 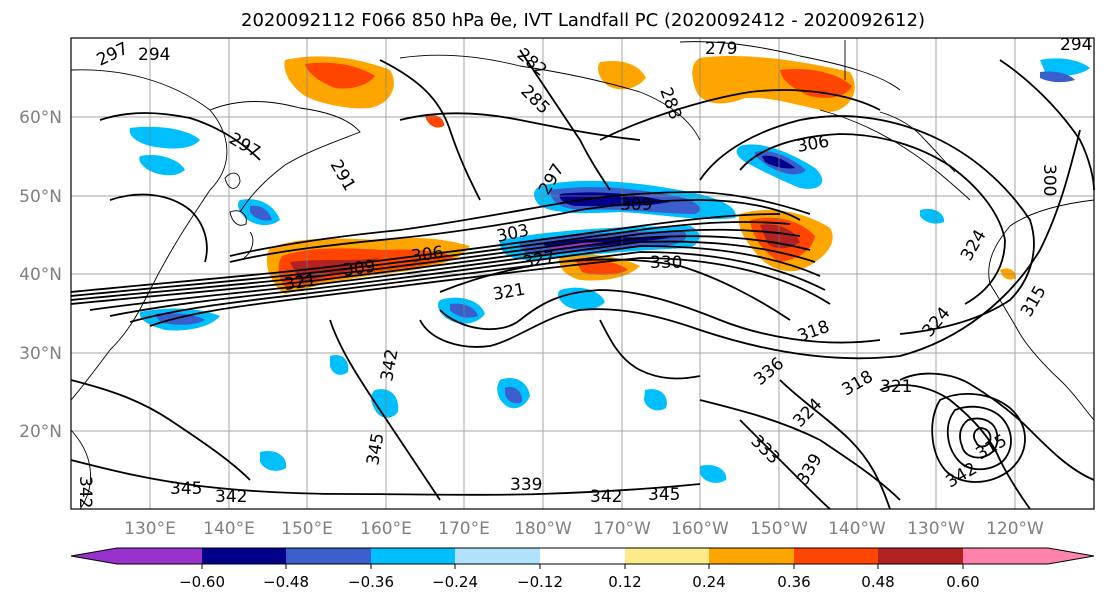 I want to click on lon-label: 140°E, so click(x=229, y=529).